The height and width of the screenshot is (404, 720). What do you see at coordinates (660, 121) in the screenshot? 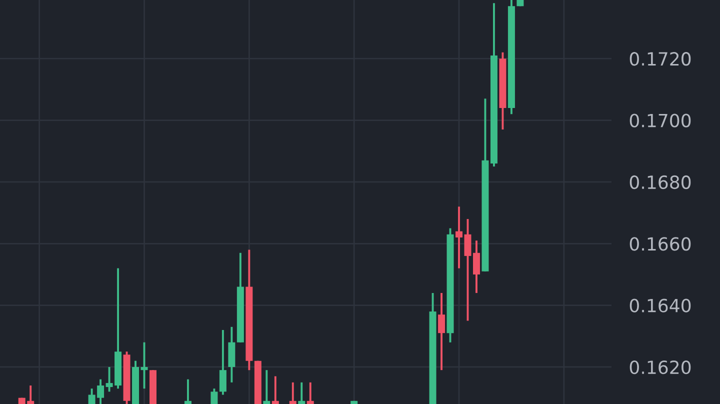
I see `y-tick-label: 0.1700` at bounding box center [660, 121].